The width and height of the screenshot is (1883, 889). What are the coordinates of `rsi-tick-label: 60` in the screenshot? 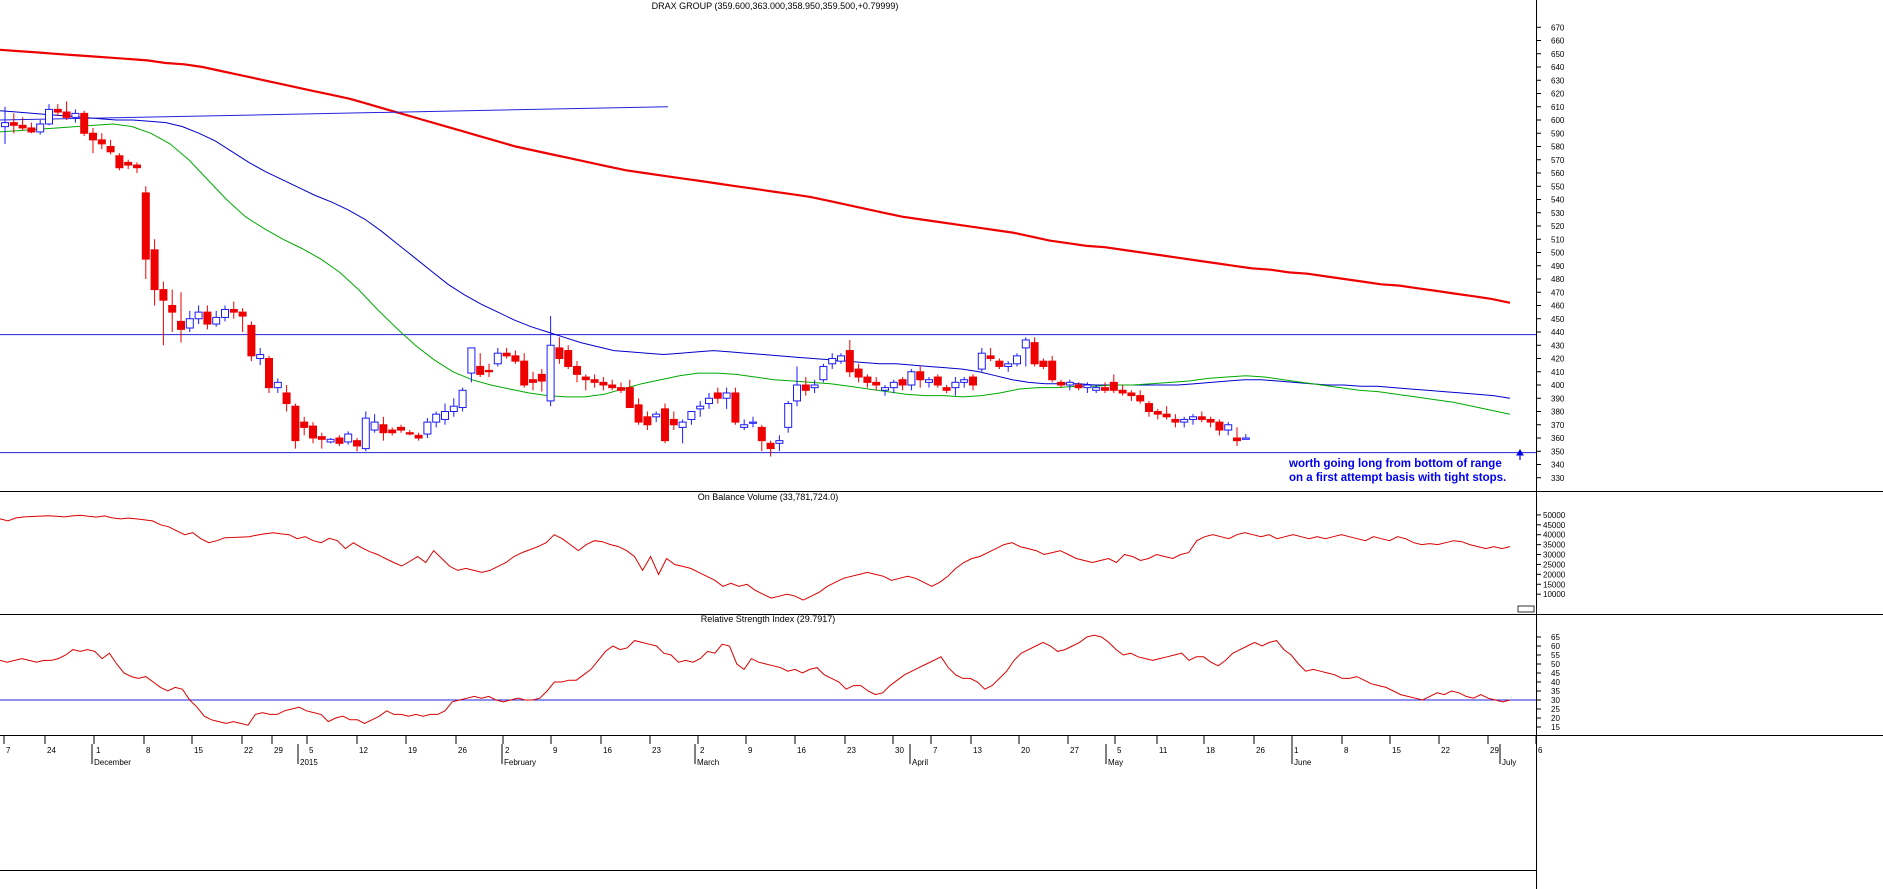 It's located at (1555, 646).